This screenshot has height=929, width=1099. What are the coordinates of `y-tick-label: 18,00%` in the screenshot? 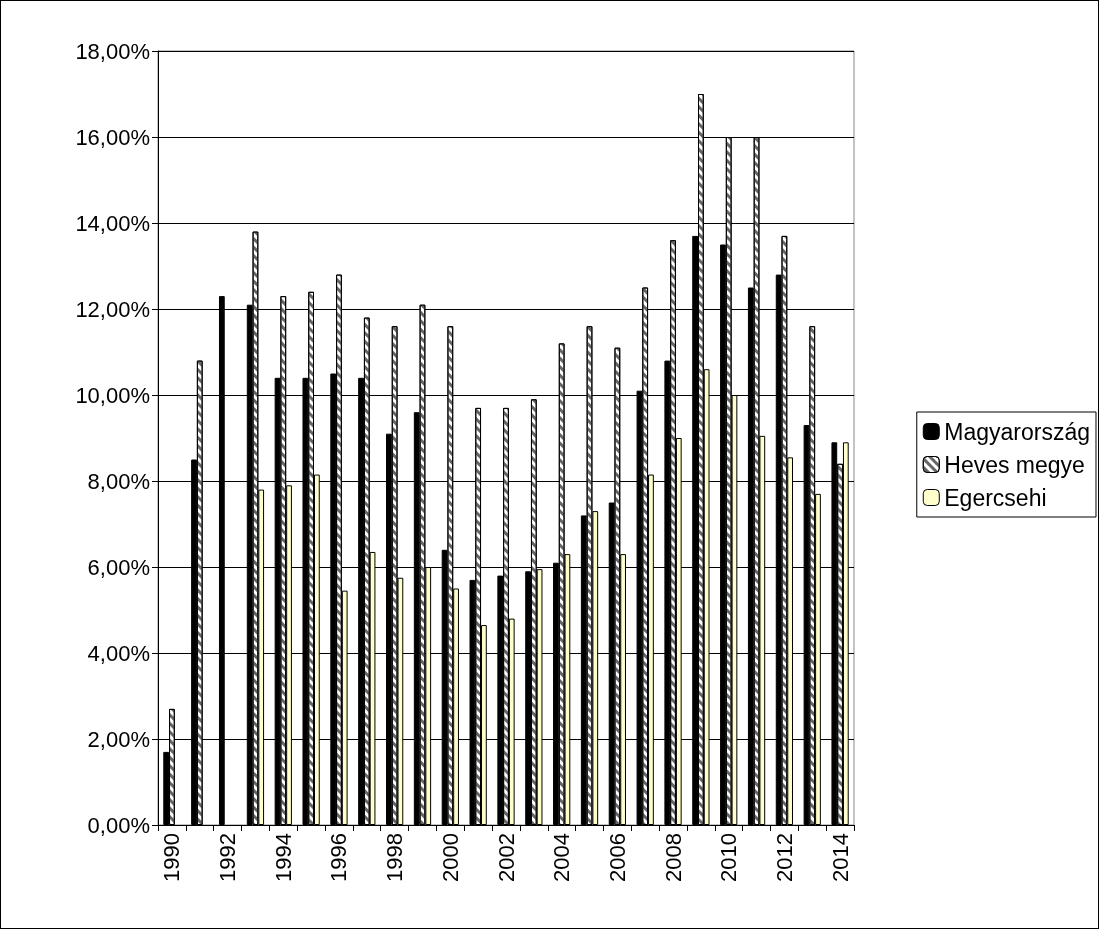 It's located at (112, 51).